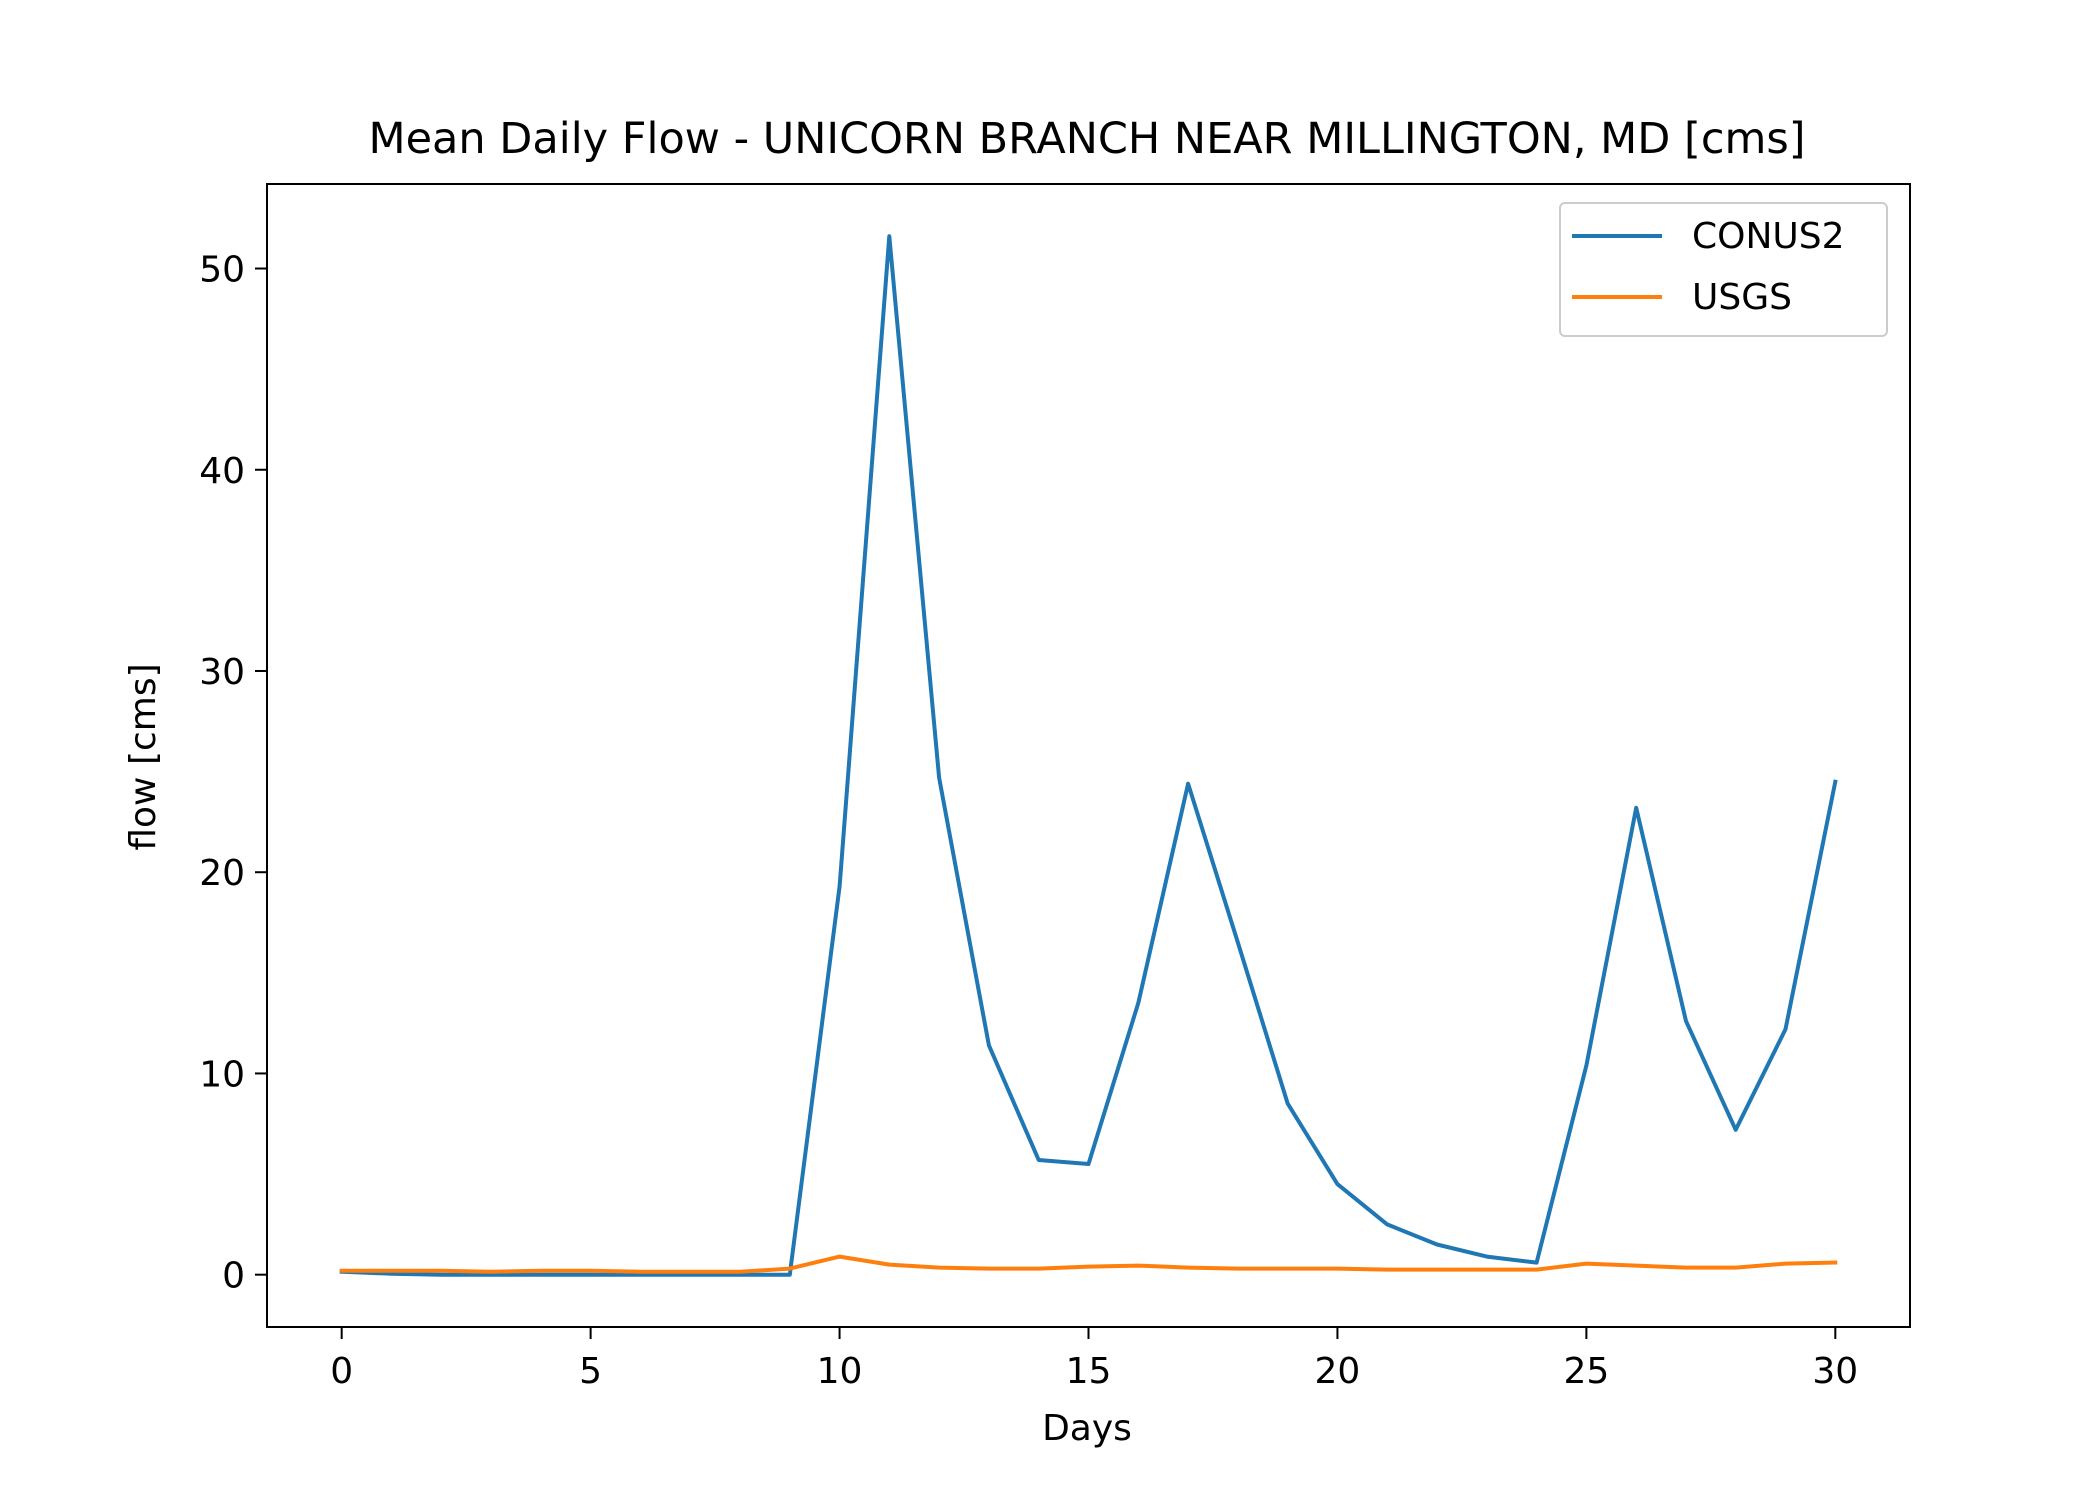 This screenshot has width=2100, height=1505. I want to click on y-tick-label: 30, so click(222, 672).